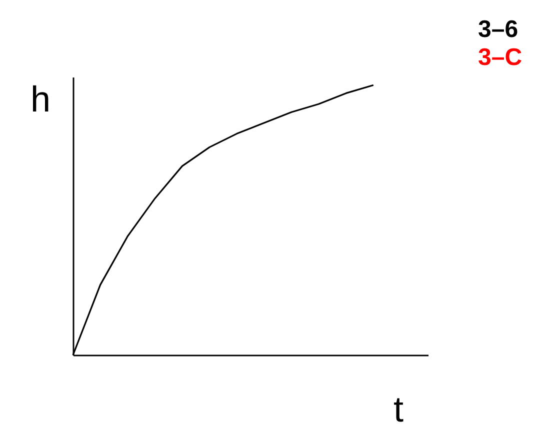 This screenshot has width=545, height=442. What do you see at coordinates (398, 409) in the screenshot?
I see `x-axis-title: t` at bounding box center [398, 409].